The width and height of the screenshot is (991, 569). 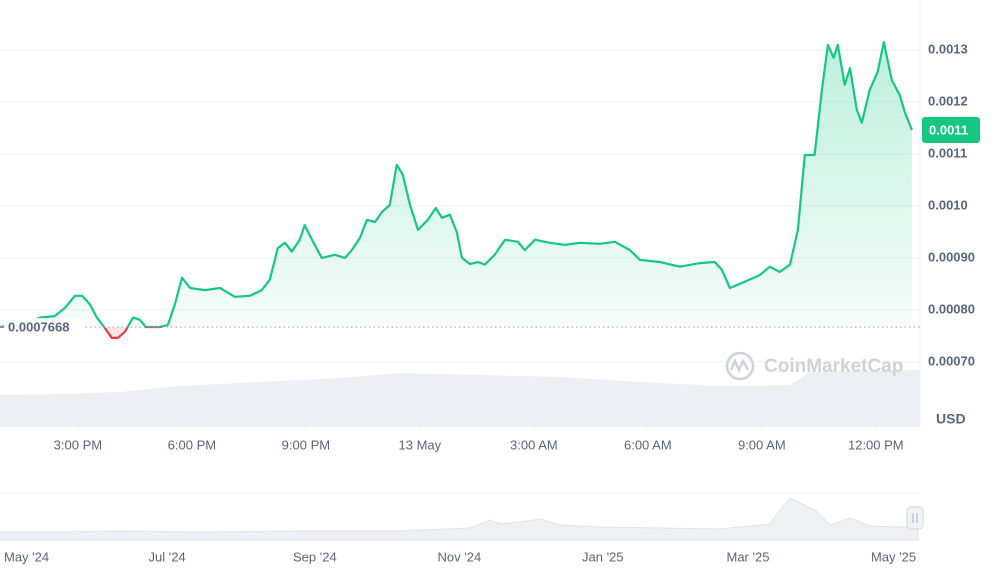 I want to click on x-tick-label: 9:00 PM, so click(x=306, y=444).